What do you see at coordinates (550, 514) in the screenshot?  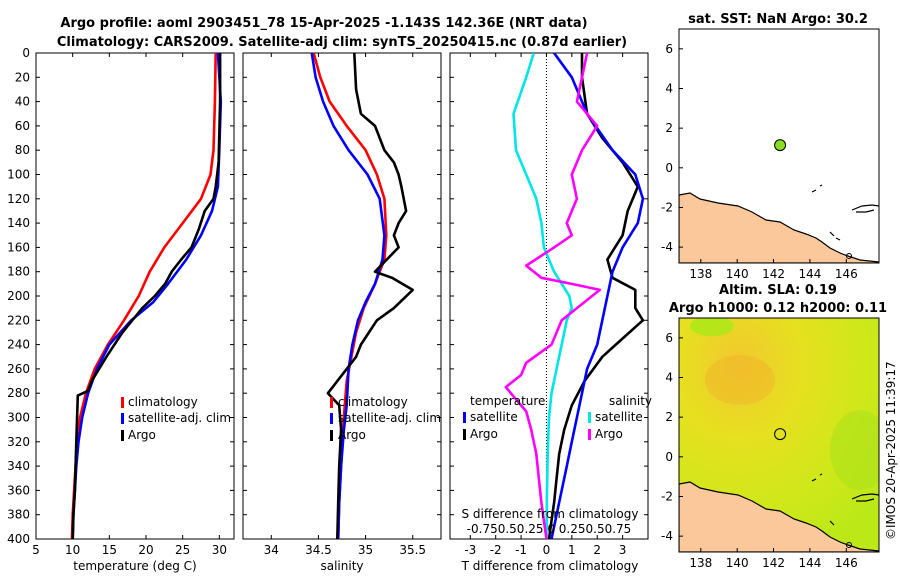 I see `difference-top-label: S difference from climatology` at bounding box center [550, 514].